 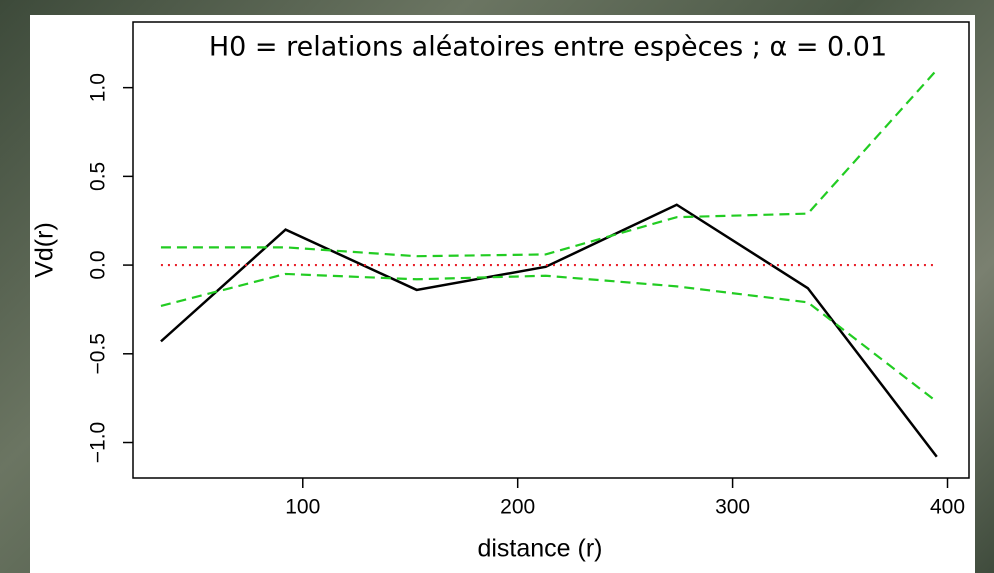 What do you see at coordinates (98, 176) in the screenshot?
I see `y-tick-label: 0.5` at bounding box center [98, 176].